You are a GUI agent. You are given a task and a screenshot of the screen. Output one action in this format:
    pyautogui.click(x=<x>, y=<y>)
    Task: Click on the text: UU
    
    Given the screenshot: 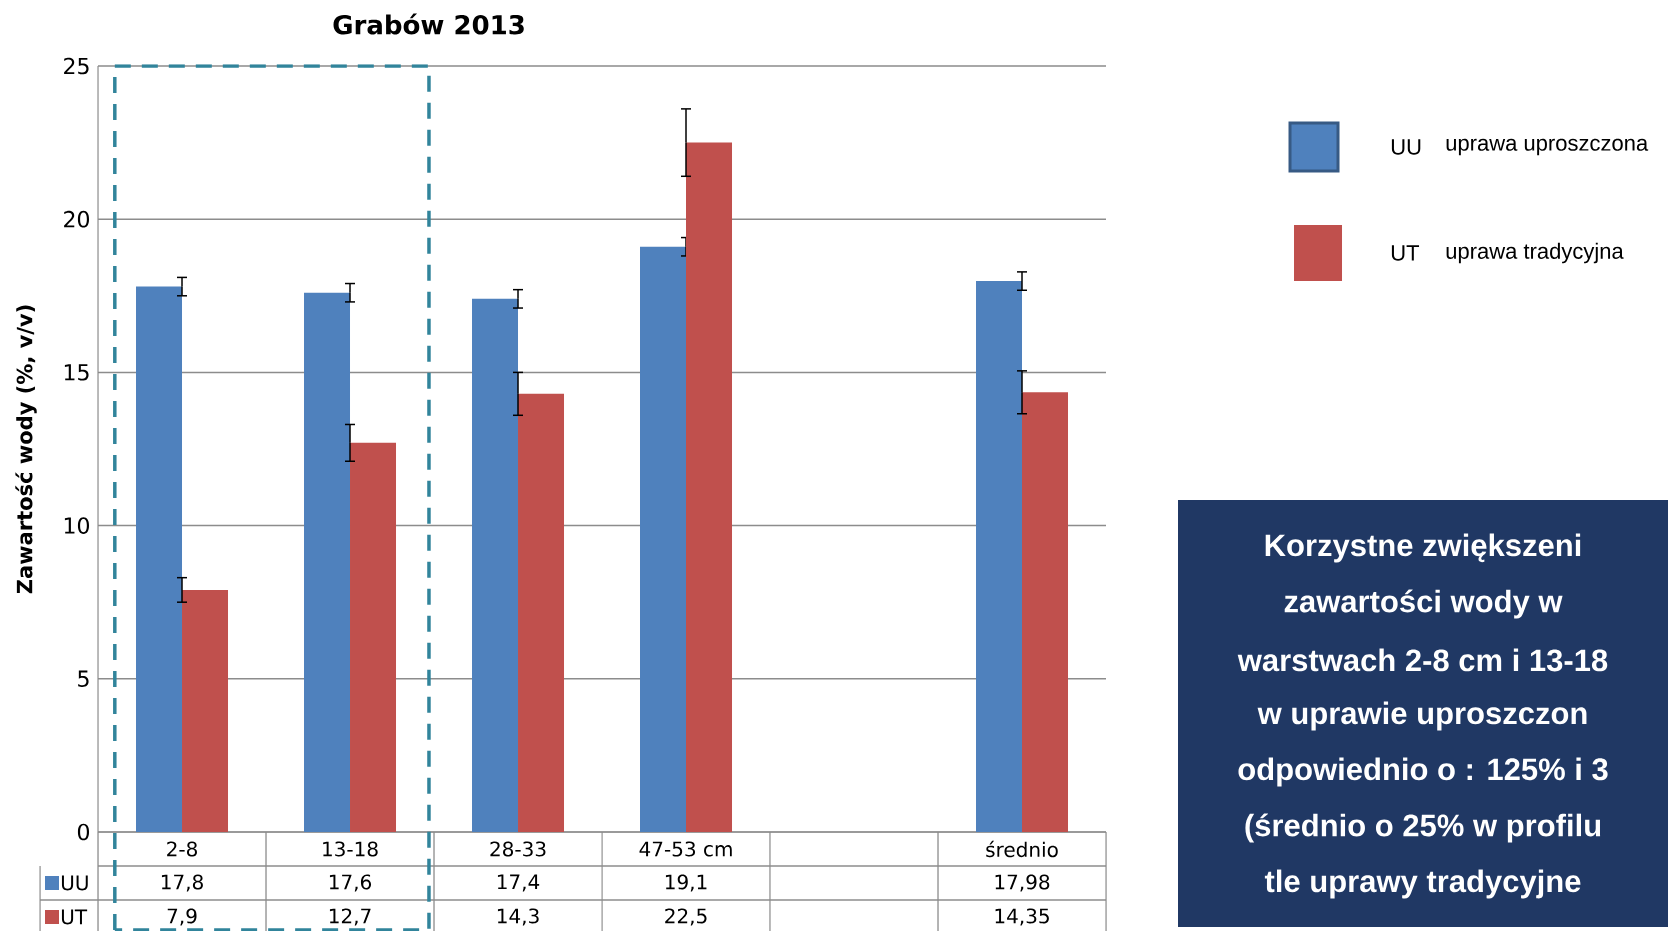 What is the action you would take?
    pyautogui.click(x=1406, y=147)
    